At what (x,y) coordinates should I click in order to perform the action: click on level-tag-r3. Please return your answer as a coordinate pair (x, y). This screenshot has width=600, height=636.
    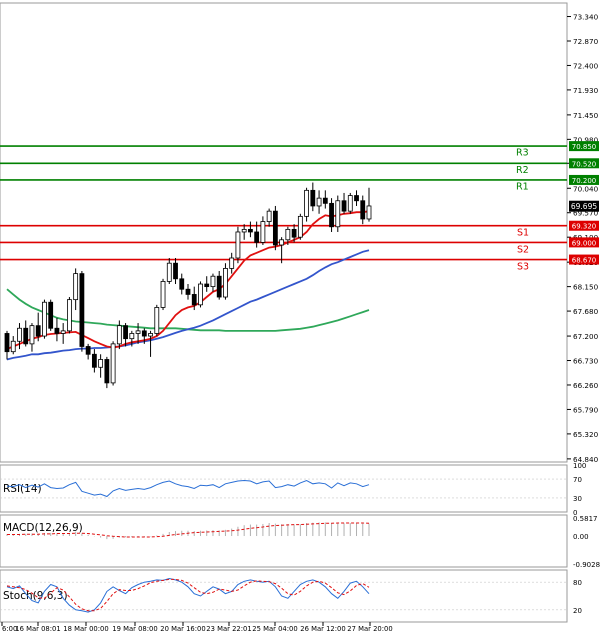
    Looking at the image, I should click on (584, 146).